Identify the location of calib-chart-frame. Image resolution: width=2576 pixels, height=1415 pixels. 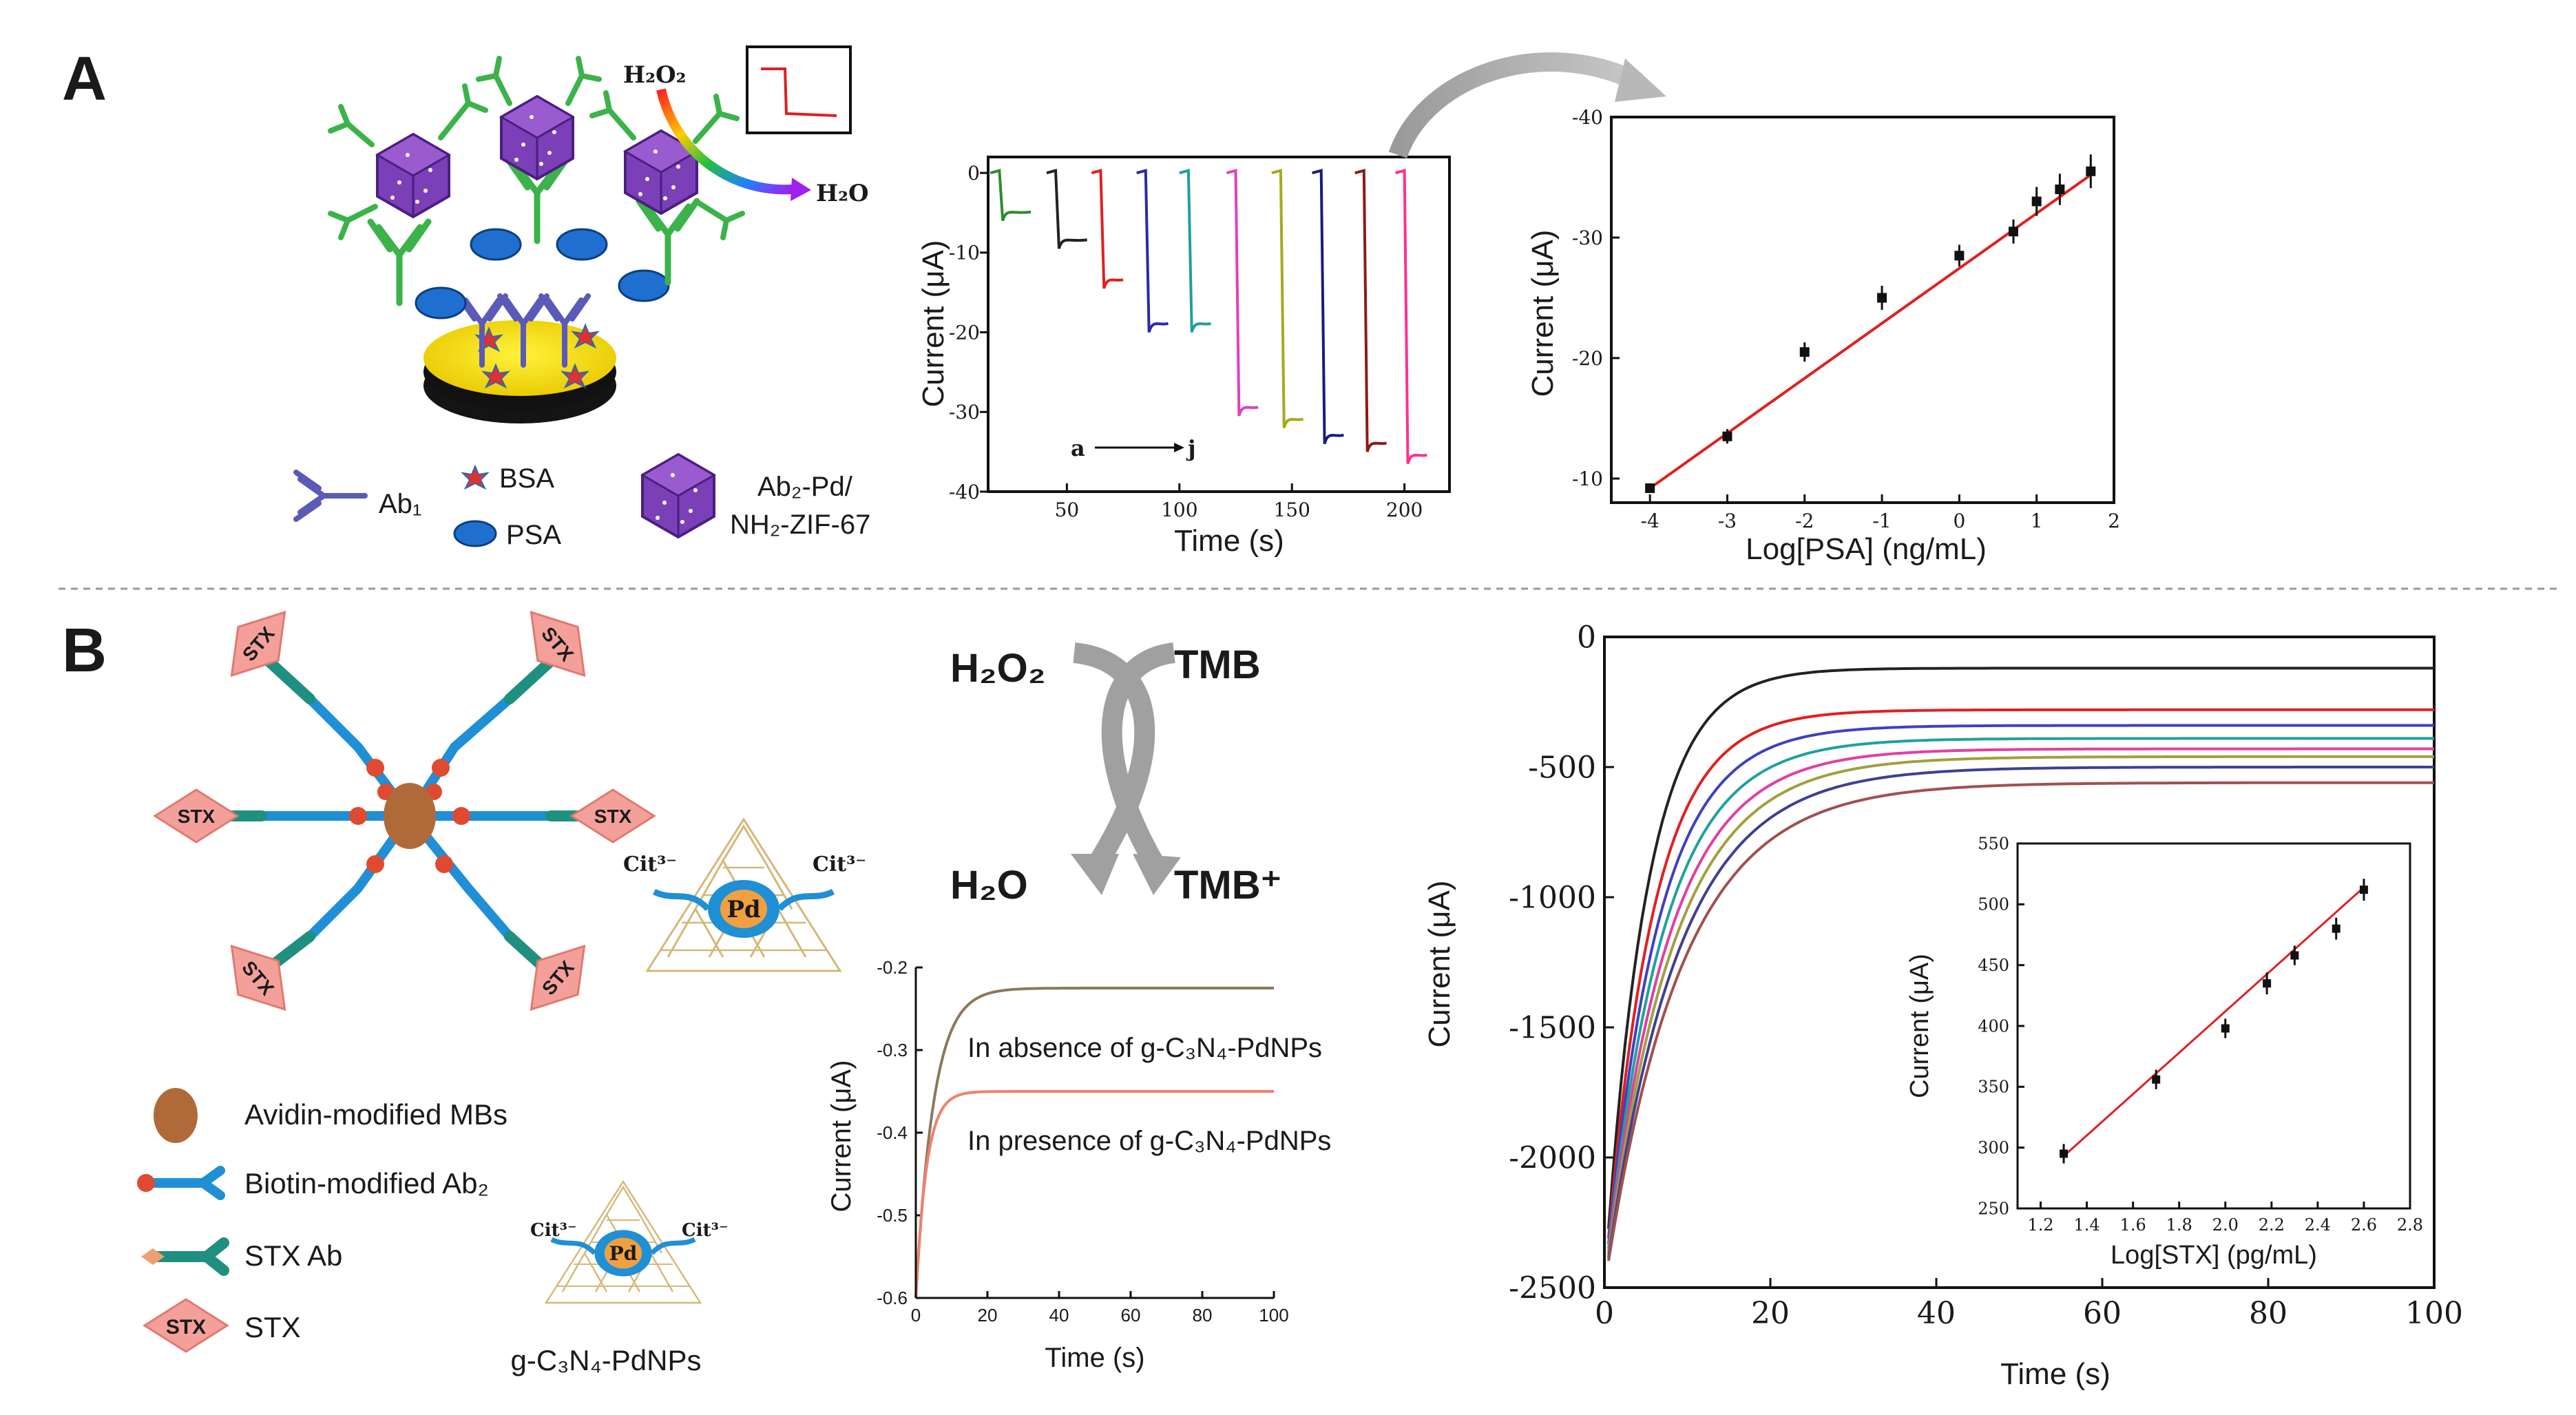
(1862, 310).